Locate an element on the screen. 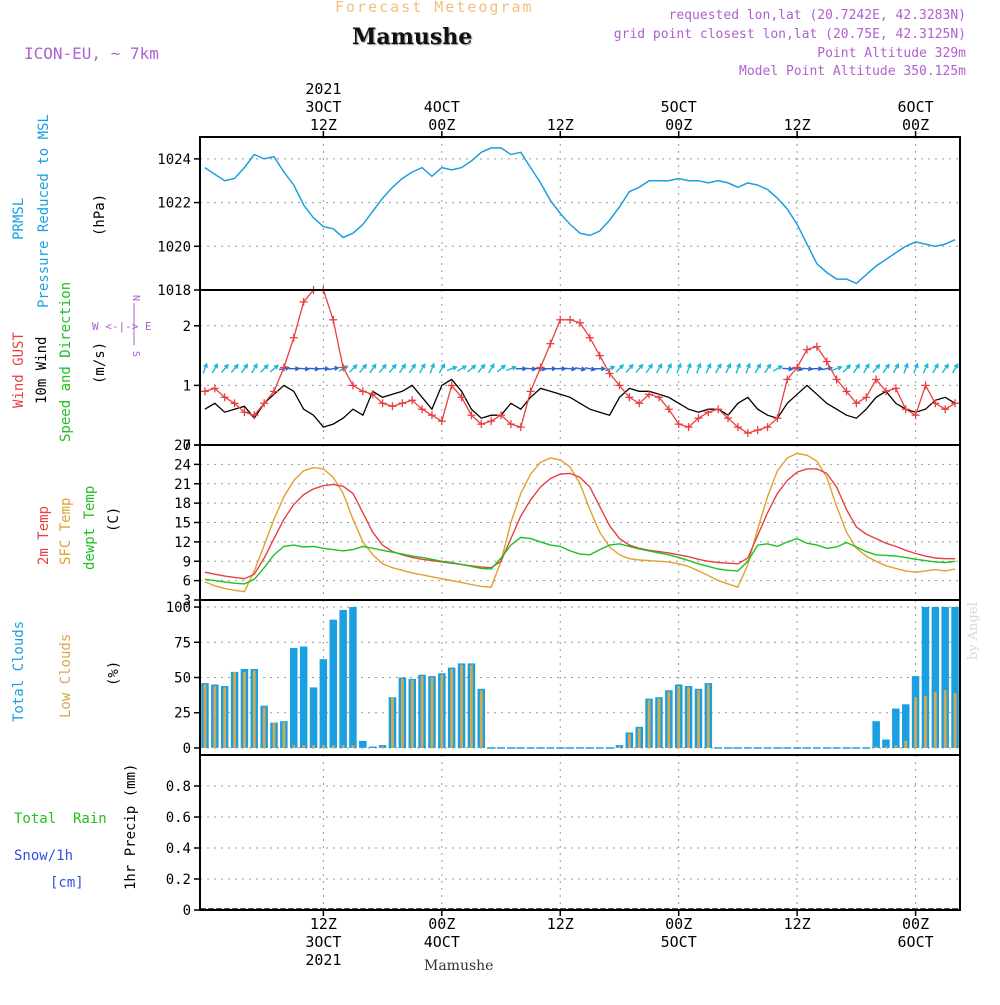  model-name: ICON-EU, ~ 7km is located at coordinates (91, 53).